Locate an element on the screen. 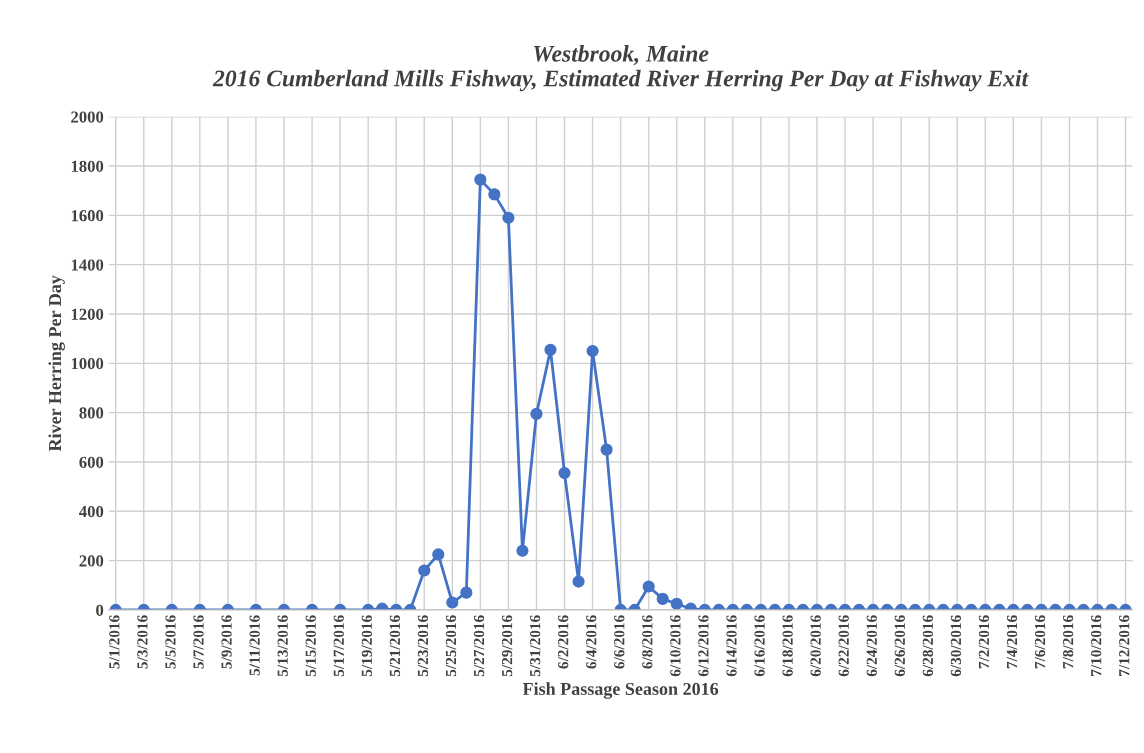 Image resolution: width=1144 pixels, height=753 pixels. y-axis-title: River Herring Per Day is located at coordinates (56, 363).